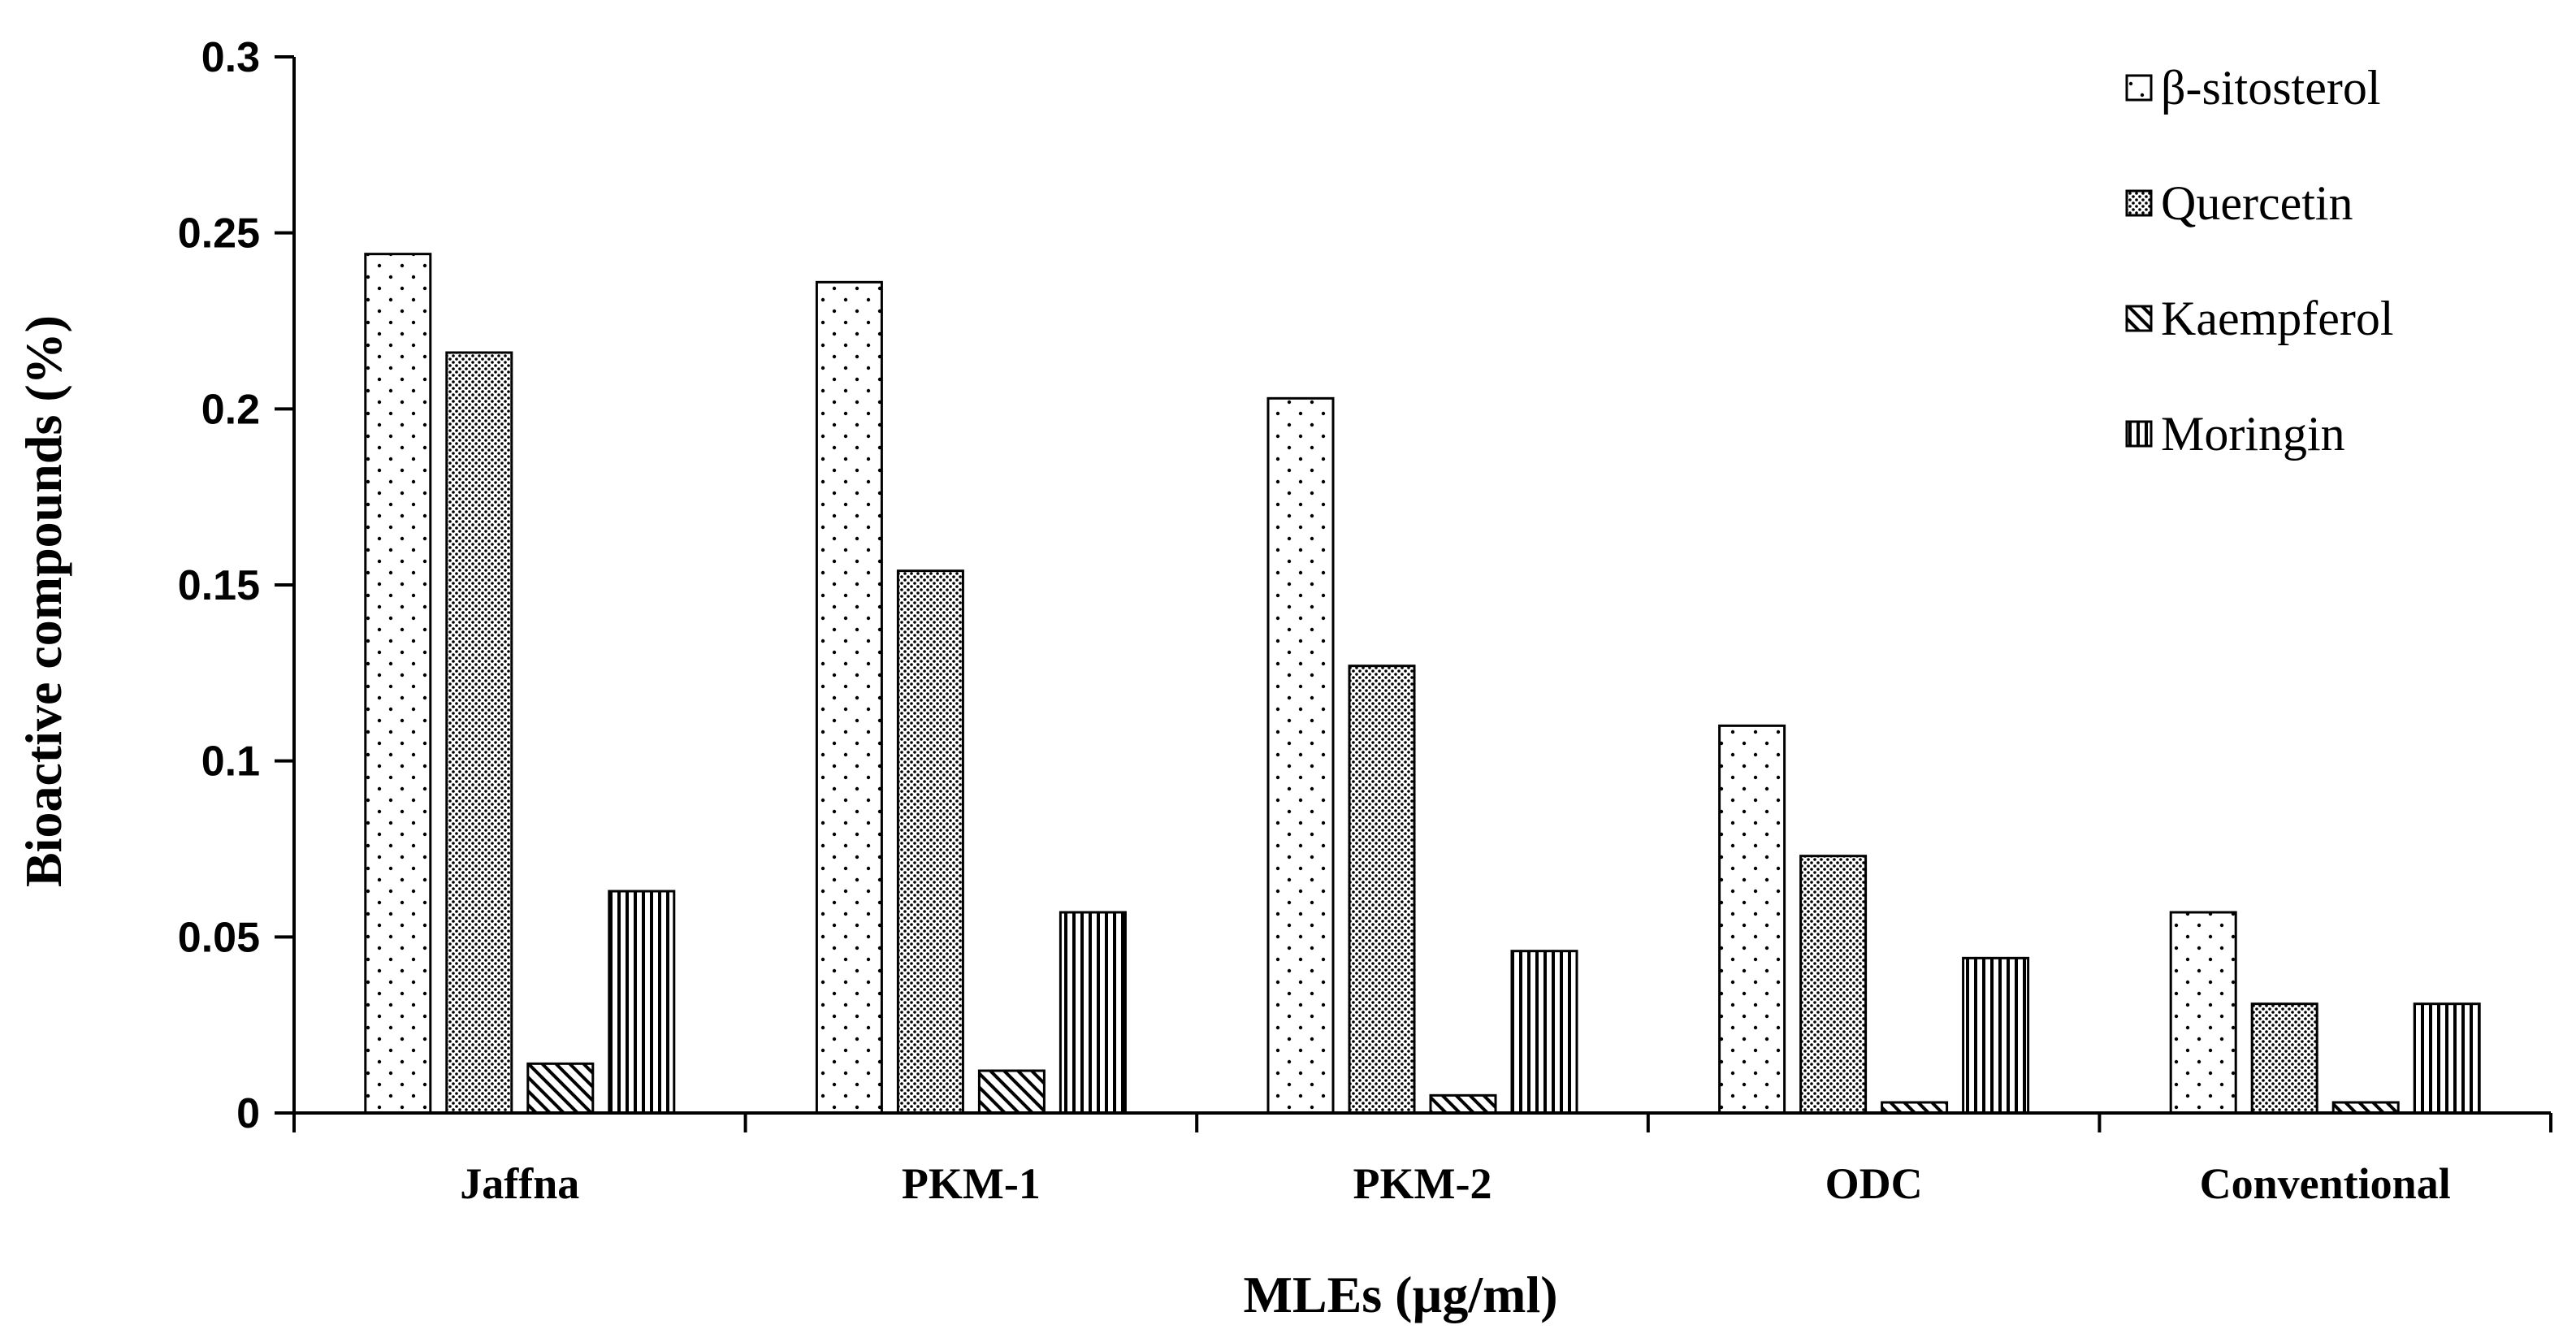  I want to click on bar-pkm-2-kaempferol, so click(1463, 1104).